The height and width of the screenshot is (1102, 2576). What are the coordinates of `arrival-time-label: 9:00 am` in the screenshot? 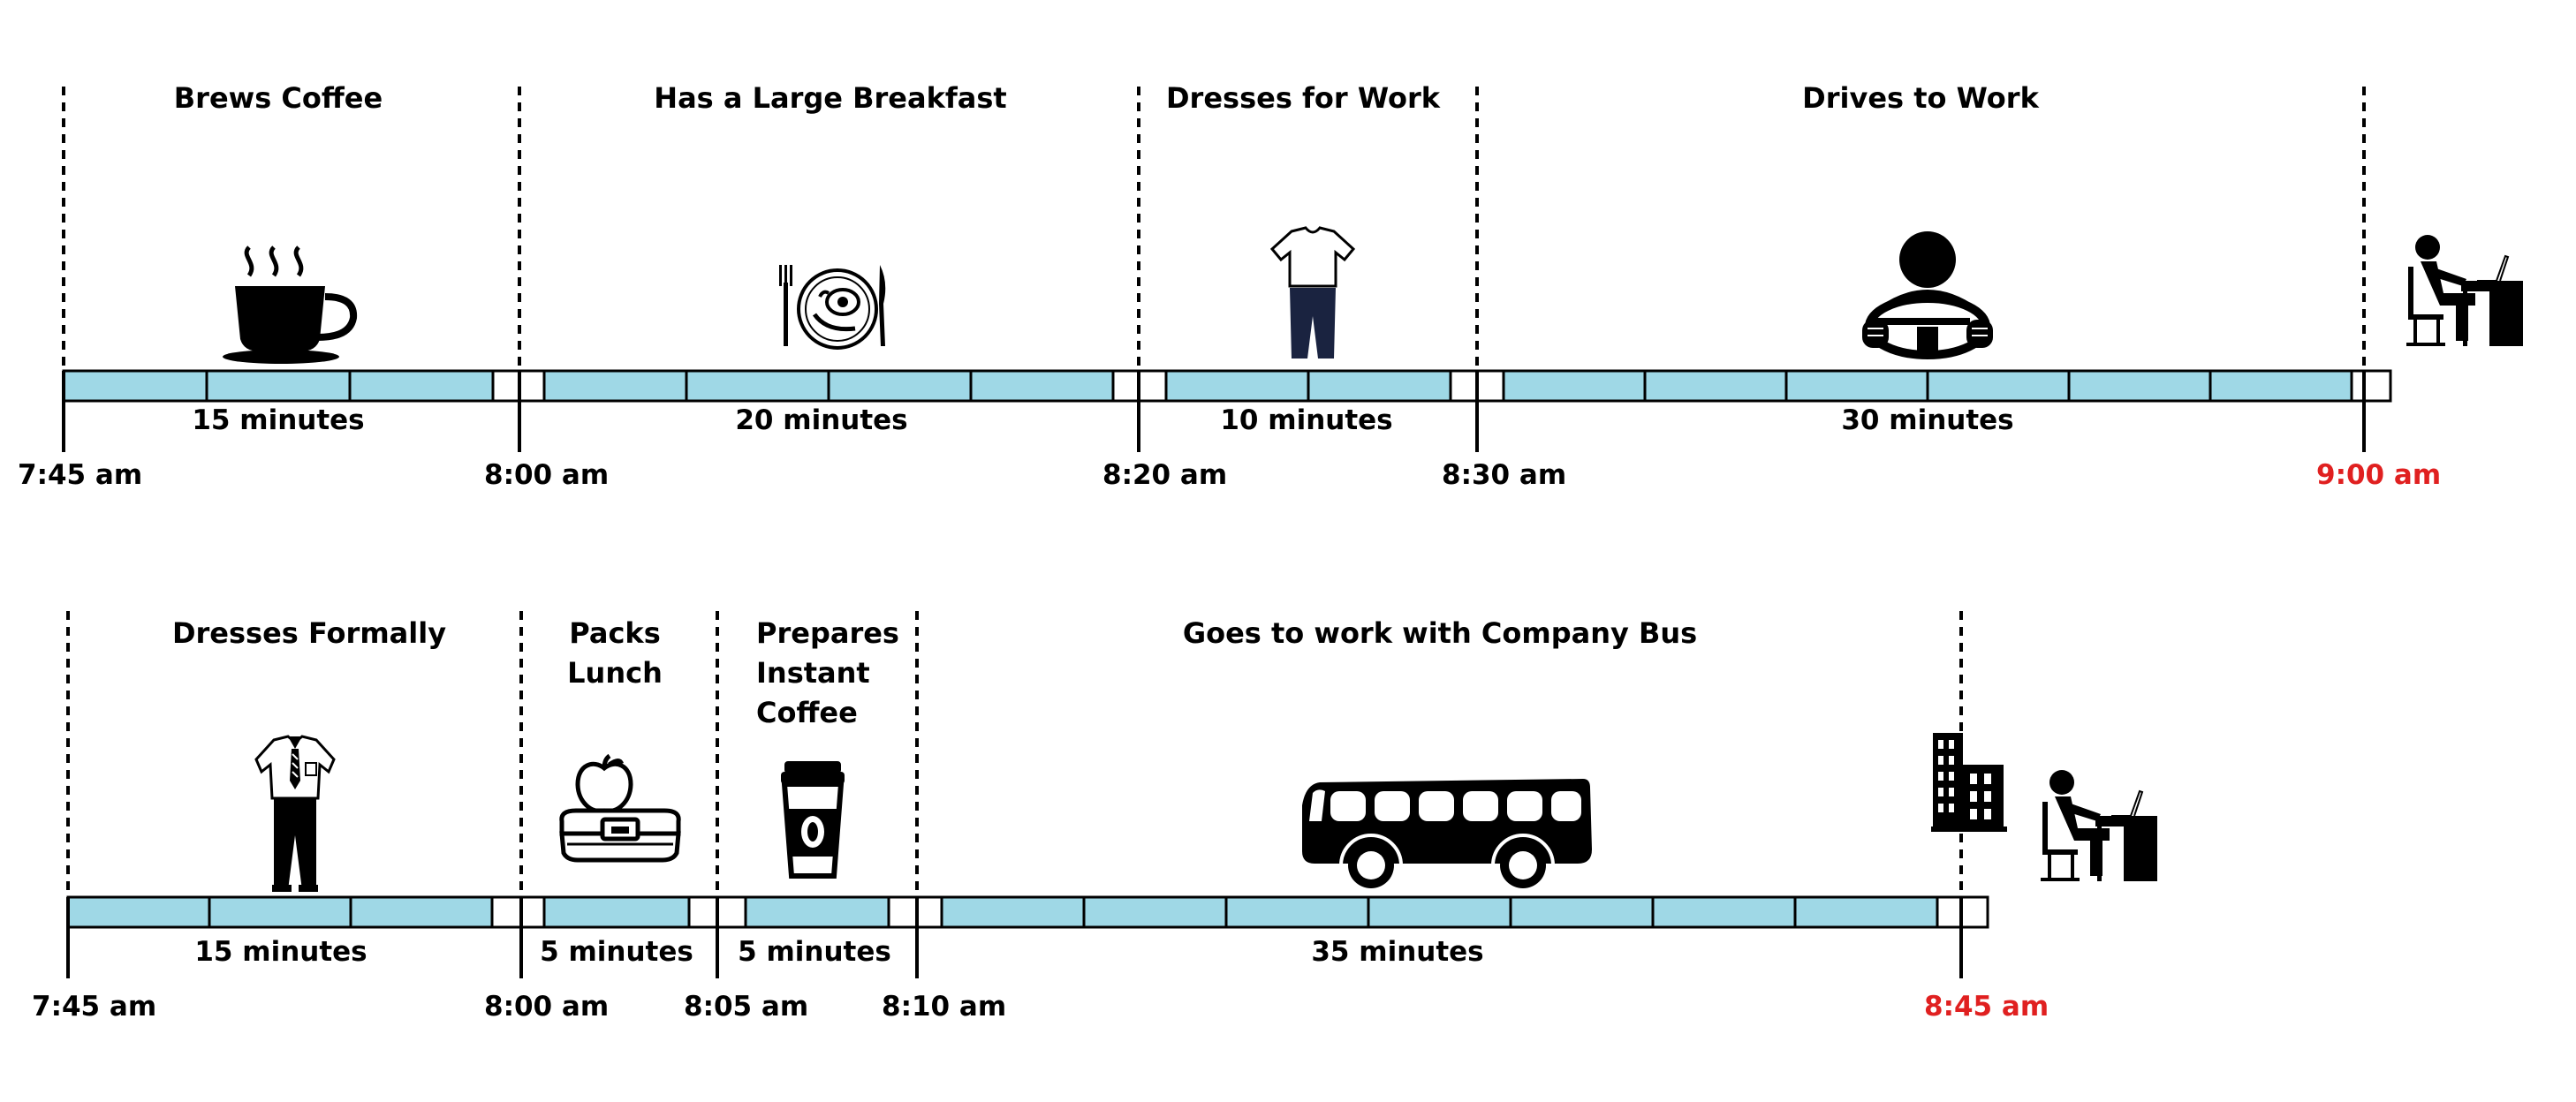 It's located at (2378, 475).